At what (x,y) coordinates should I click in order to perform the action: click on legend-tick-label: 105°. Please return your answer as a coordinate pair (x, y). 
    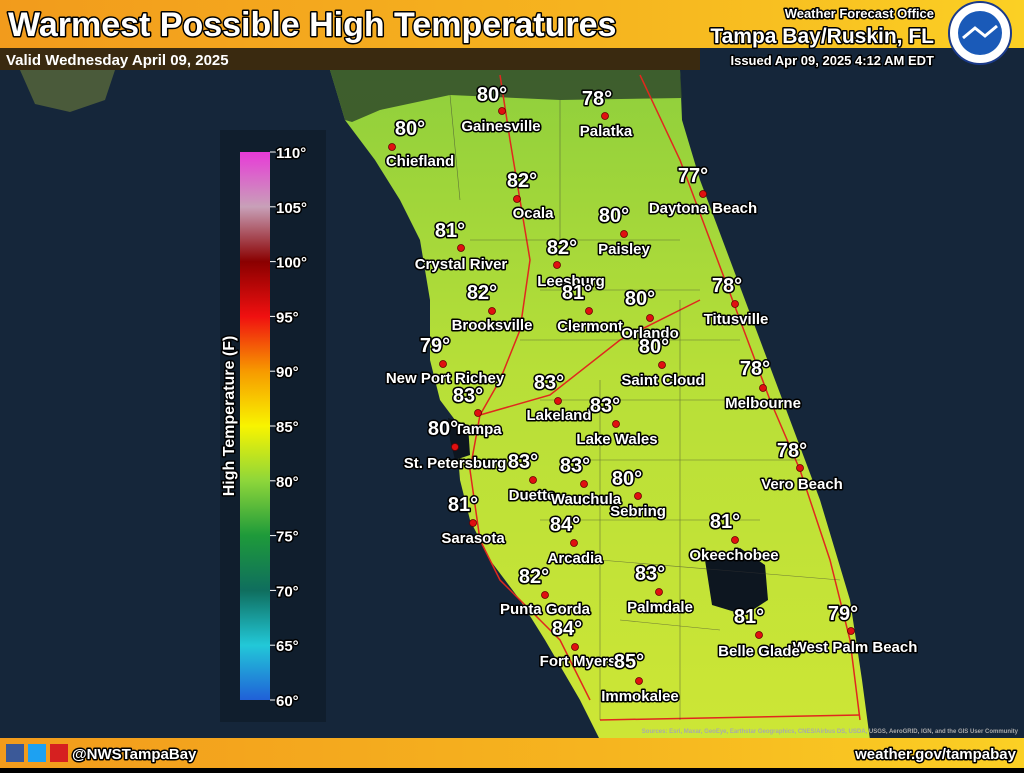
    Looking at the image, I should click on (291, 208).